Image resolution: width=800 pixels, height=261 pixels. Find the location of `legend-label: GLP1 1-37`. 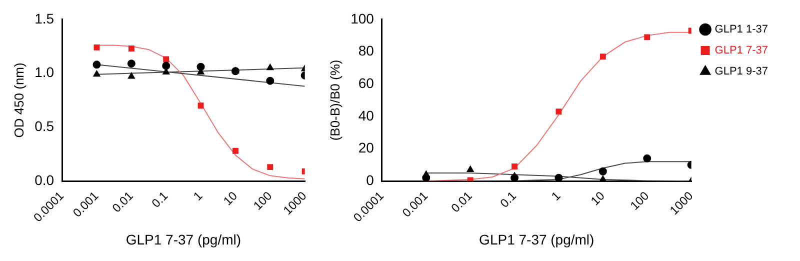

legend-label: GLP1 1-37 is located at coordinates (741, 30).